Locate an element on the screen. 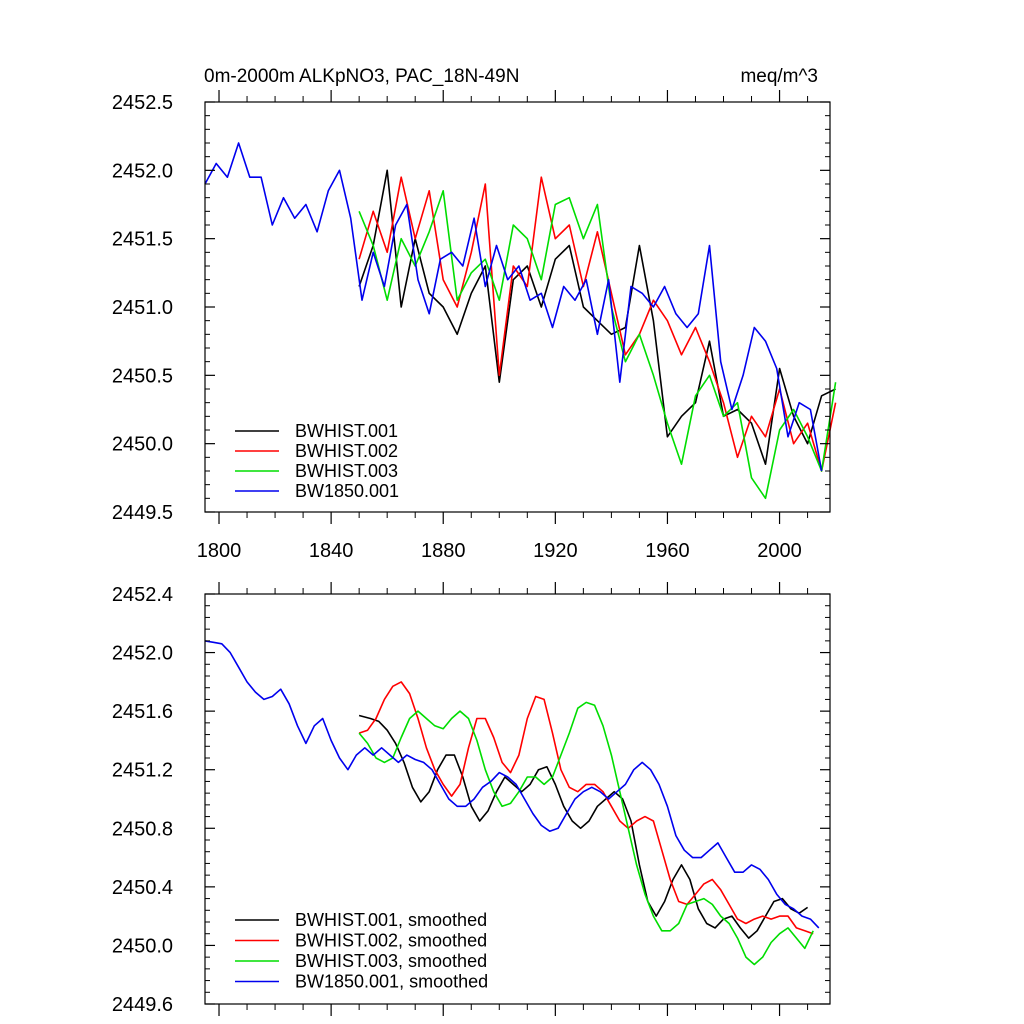 The width and height of the screenshot is (1024, 1024). y-tick-label: 2449.6 is located at coordinates (142, 1005).